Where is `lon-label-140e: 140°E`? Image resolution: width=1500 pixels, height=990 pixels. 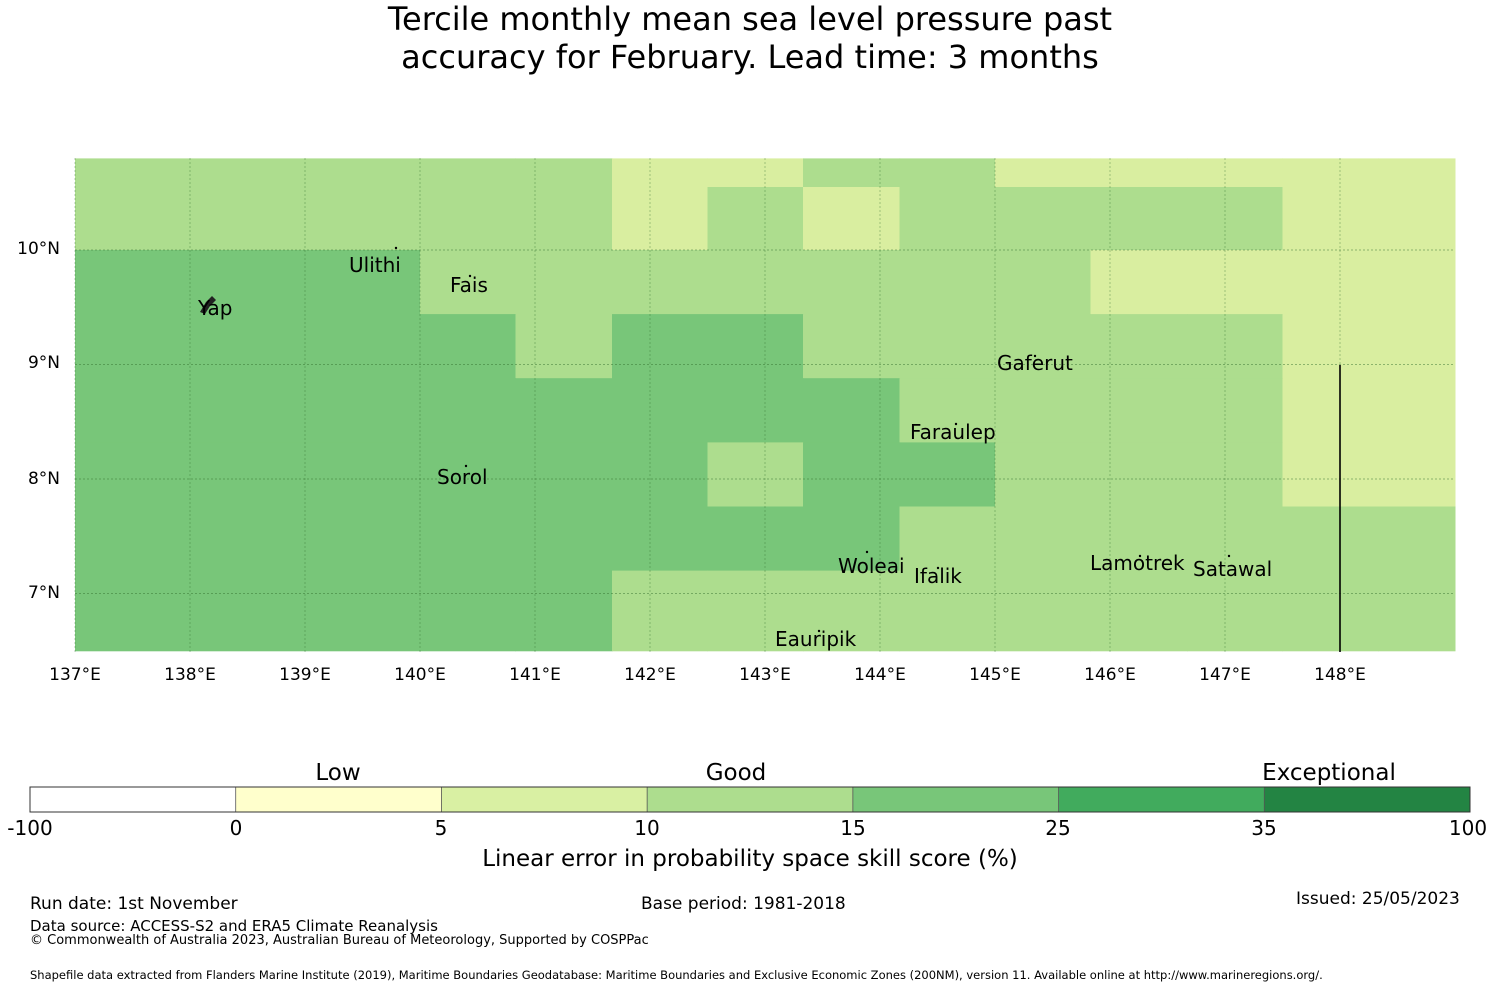 lon-label-140e: 140°E is located at coordinates (420, 675).